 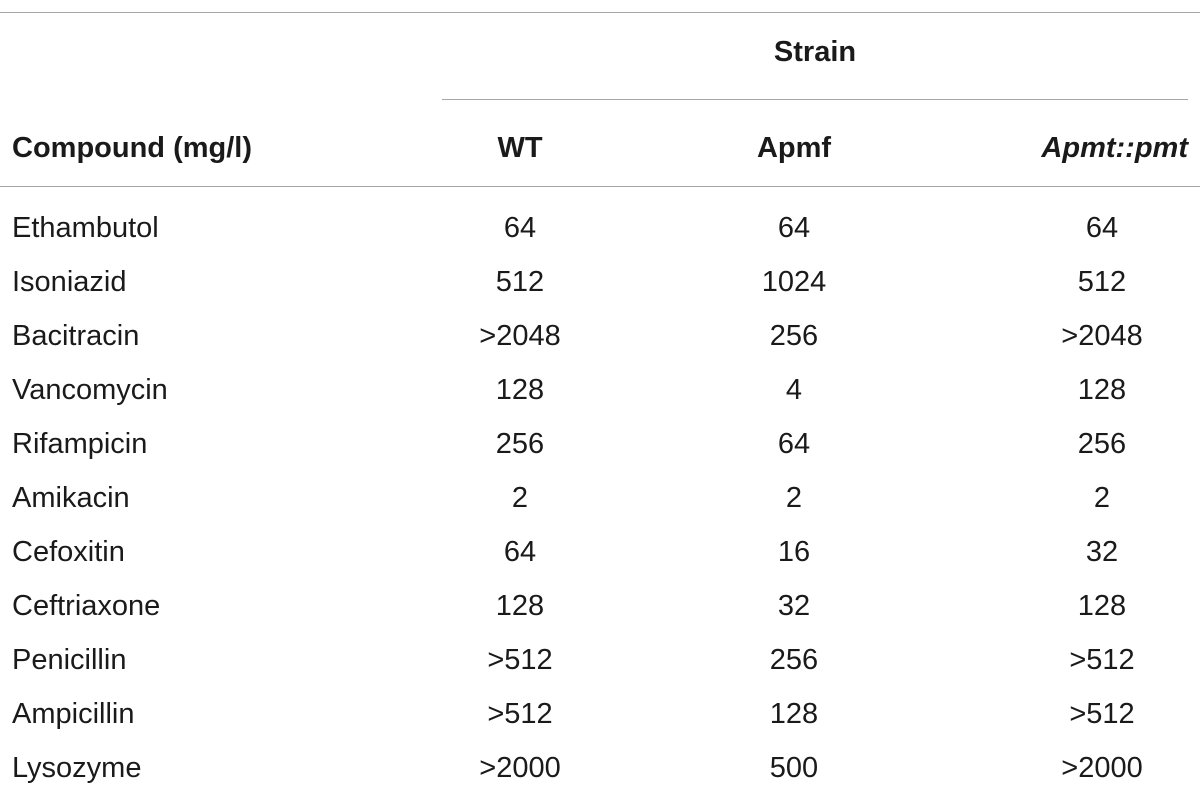 I want to click on cell-wt: 2, so click(x=520, y=498).